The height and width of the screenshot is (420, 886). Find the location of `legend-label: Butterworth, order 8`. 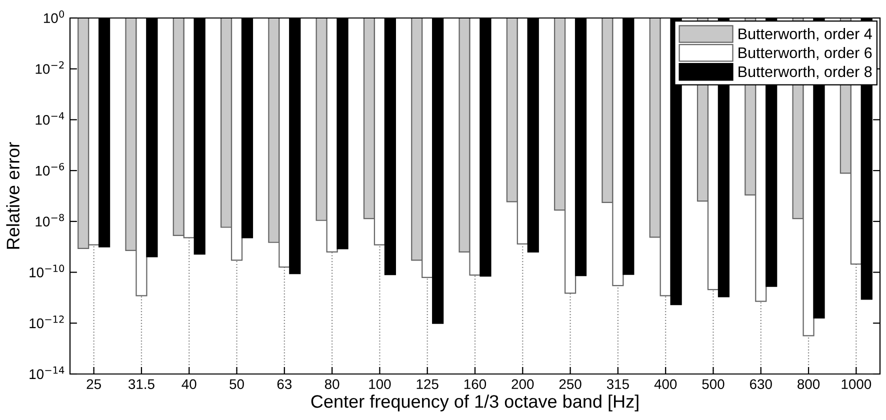

legend-label: Butterworth, order 8 is located at coordinates (805, 72).